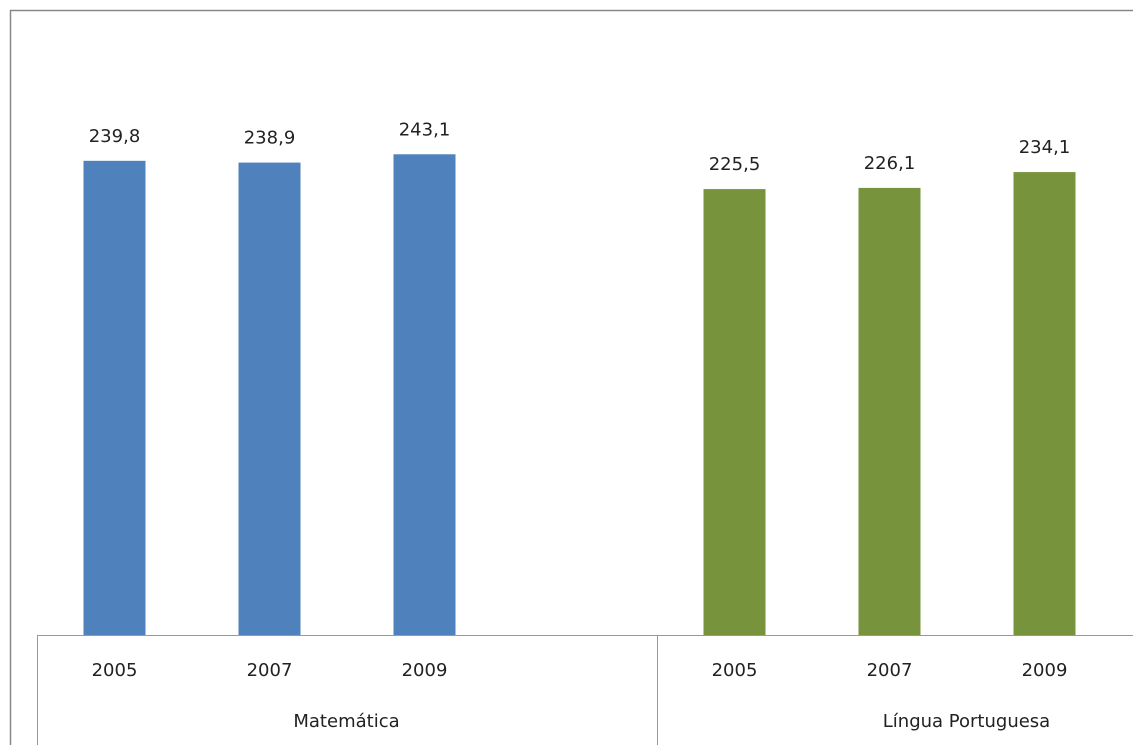 The width and height of the screenshot is (1133, 745). I want to click on group-label: Matemática, so click(346, 721).